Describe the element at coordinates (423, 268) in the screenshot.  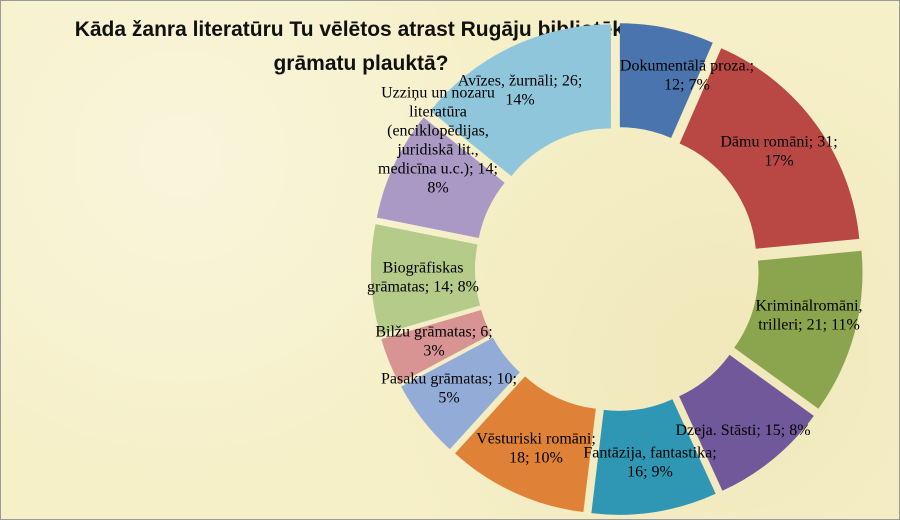
I see `data-label-9-line-1: Biogrāfiskas` at that location.